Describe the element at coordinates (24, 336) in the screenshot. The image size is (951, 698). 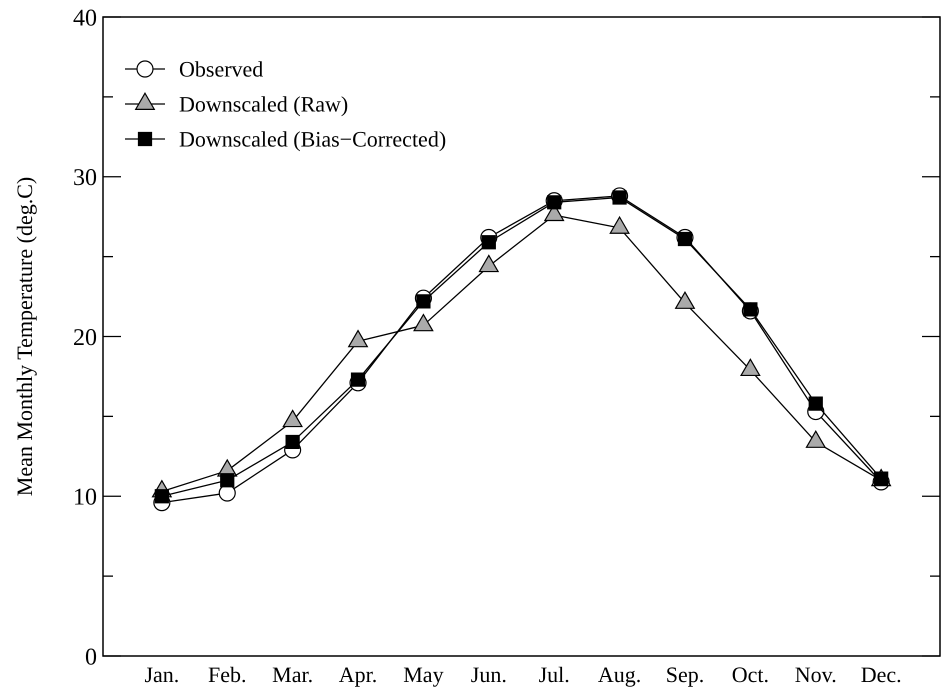
I see `y-axis-title: Mean Monthly Temperature (deg.C)` at that location.